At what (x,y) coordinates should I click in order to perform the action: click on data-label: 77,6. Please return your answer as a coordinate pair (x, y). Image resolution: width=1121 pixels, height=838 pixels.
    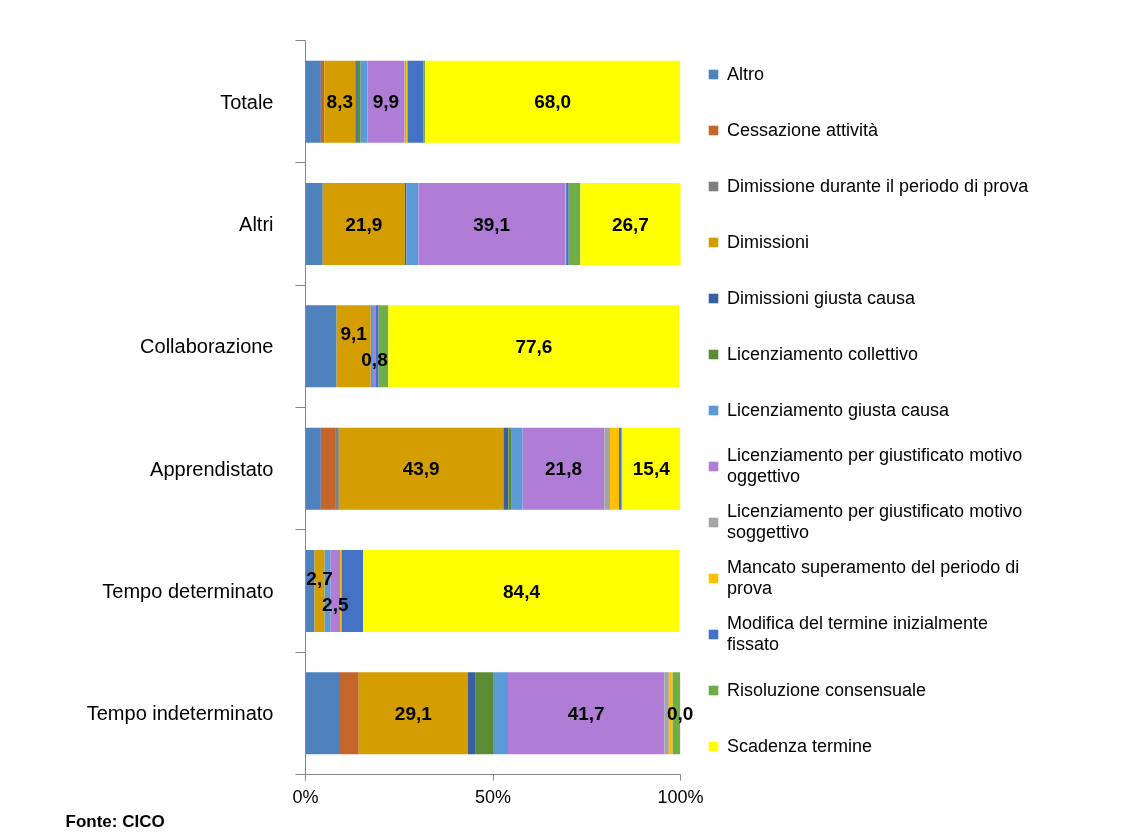
    Looking at the image, I should click on (534, 346).